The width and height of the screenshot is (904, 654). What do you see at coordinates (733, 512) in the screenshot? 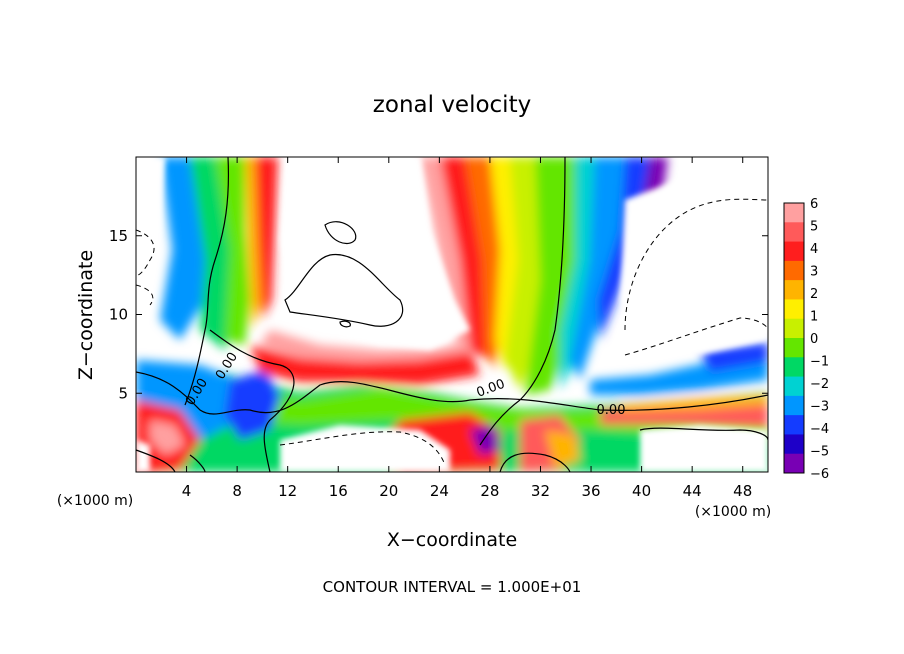
I see `x-unit-label: (×1000 m)` at bounding box center [733, 512].